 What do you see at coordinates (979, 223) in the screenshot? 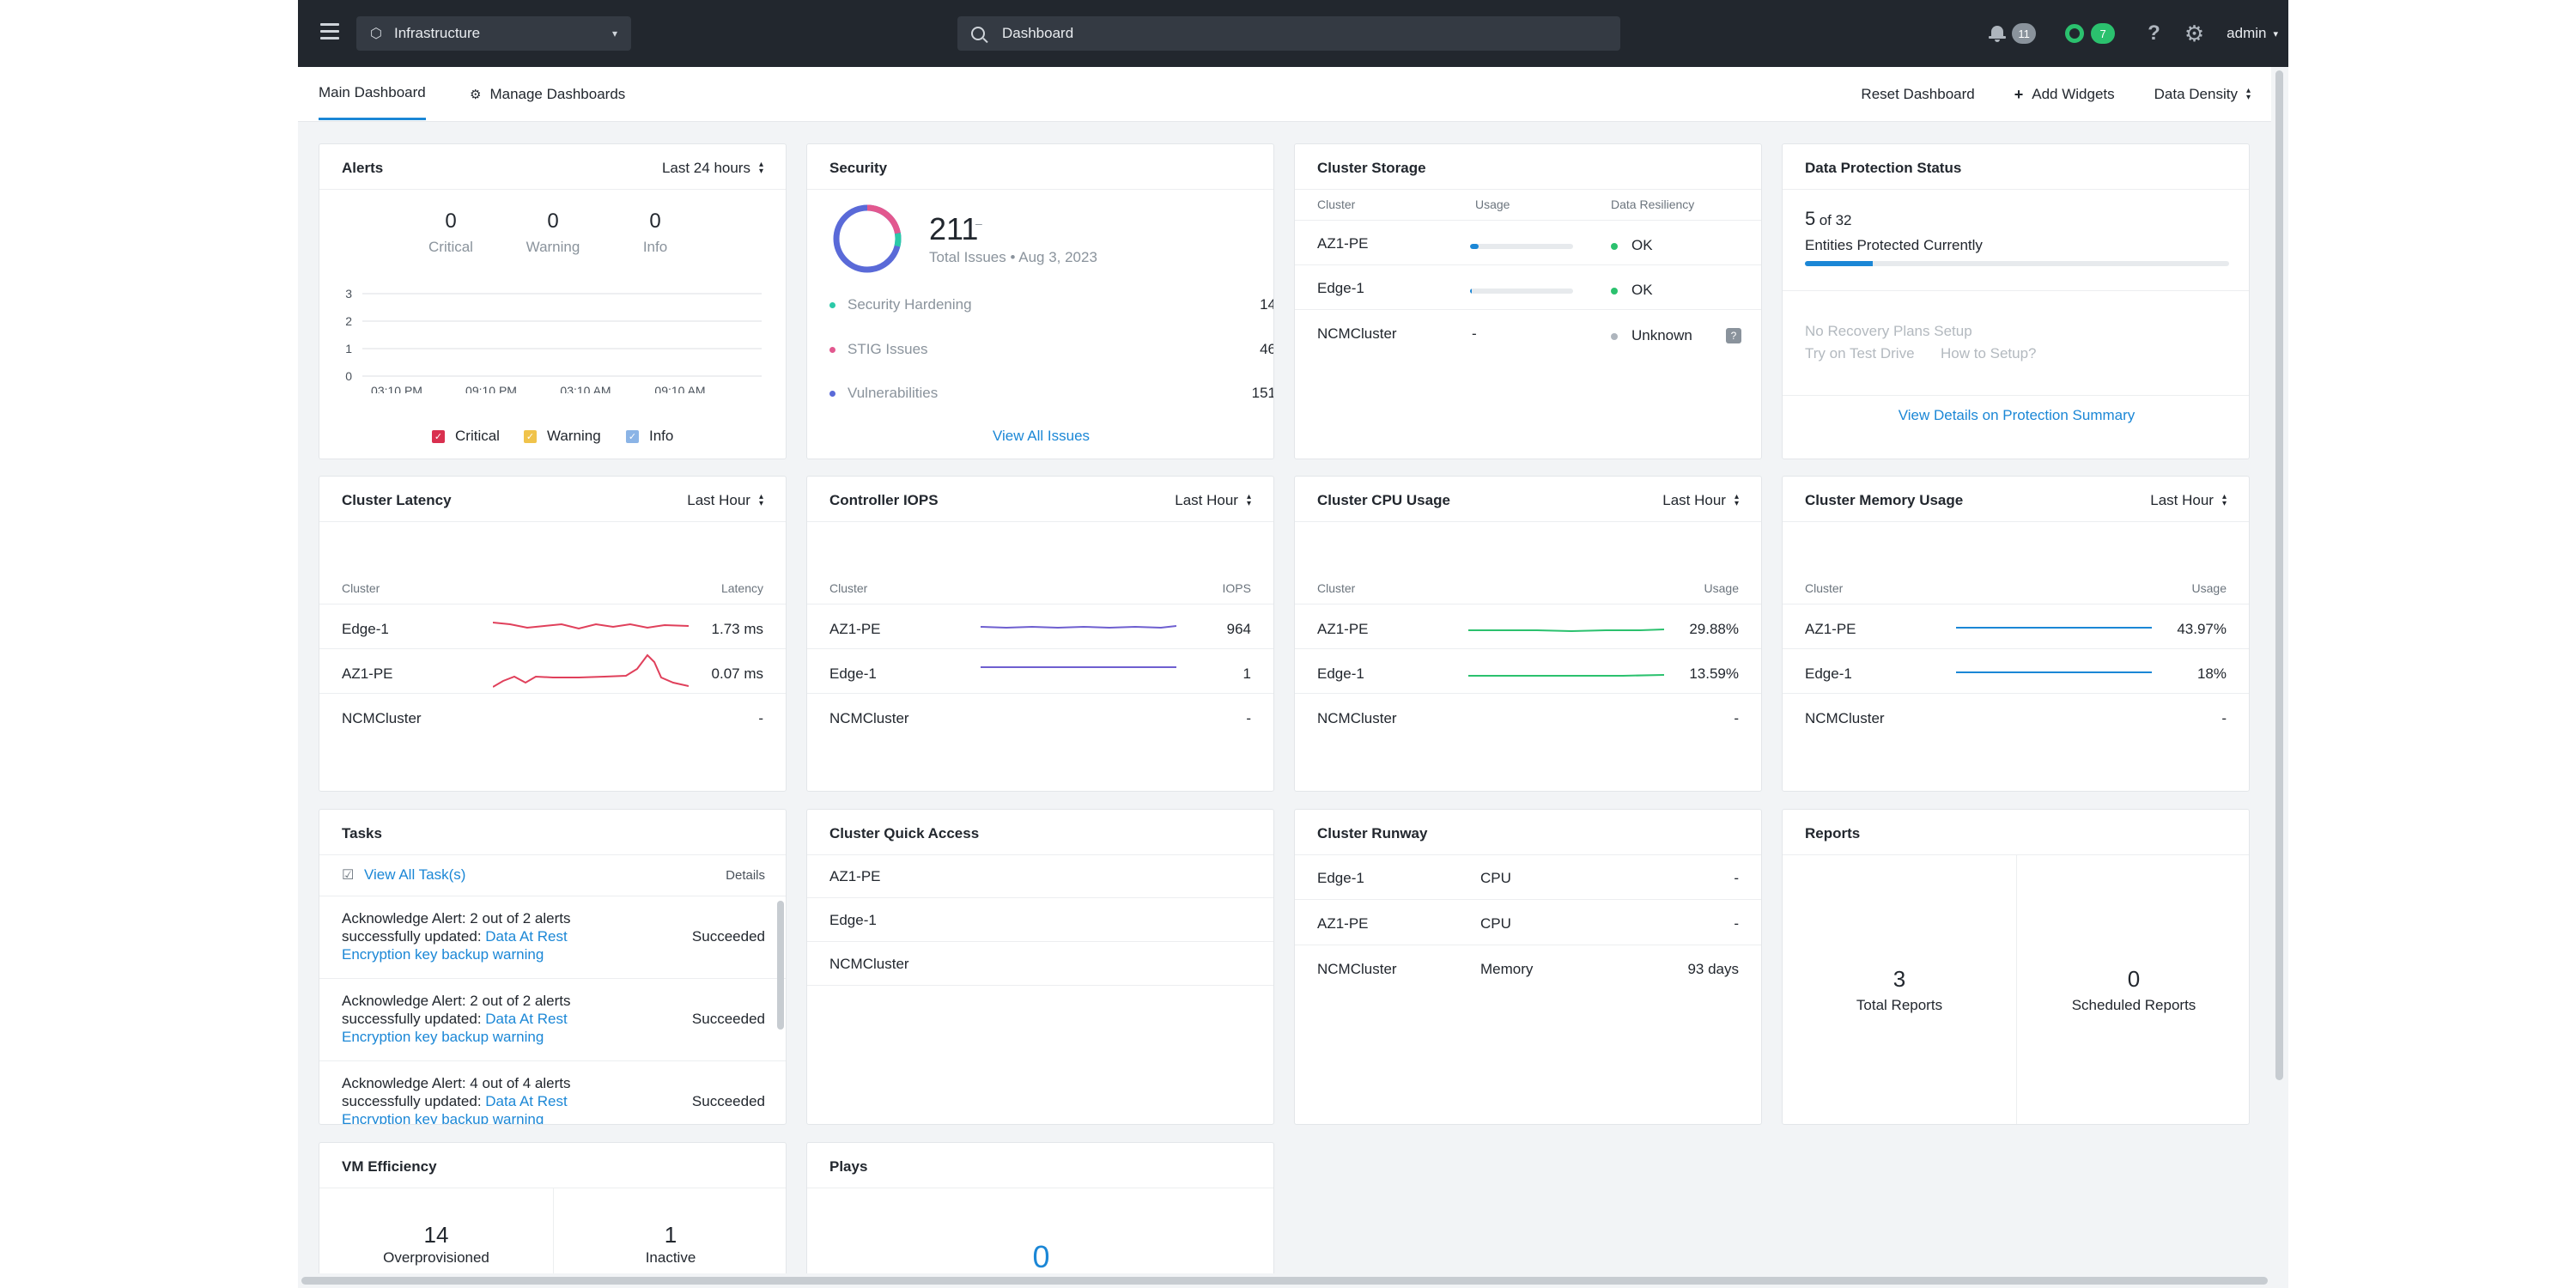
I see `trend-icon: –` at bounding box center [979, 223].